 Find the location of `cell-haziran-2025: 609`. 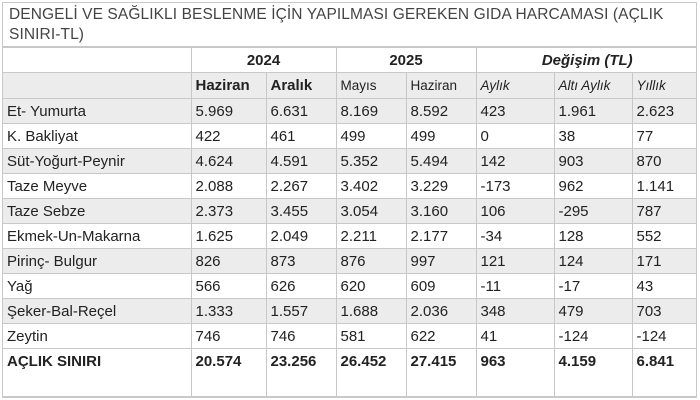

cell-haziran-2025: 609 is located at coordinates (441, 286).